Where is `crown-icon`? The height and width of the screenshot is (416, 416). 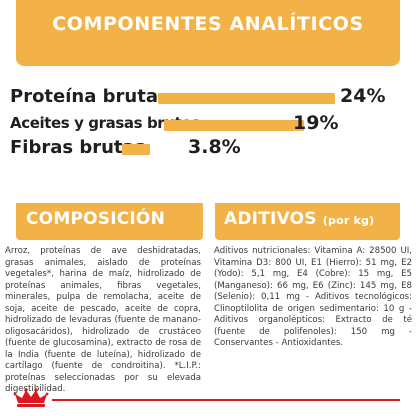
crown-icon is located at coordinates (31, 397).